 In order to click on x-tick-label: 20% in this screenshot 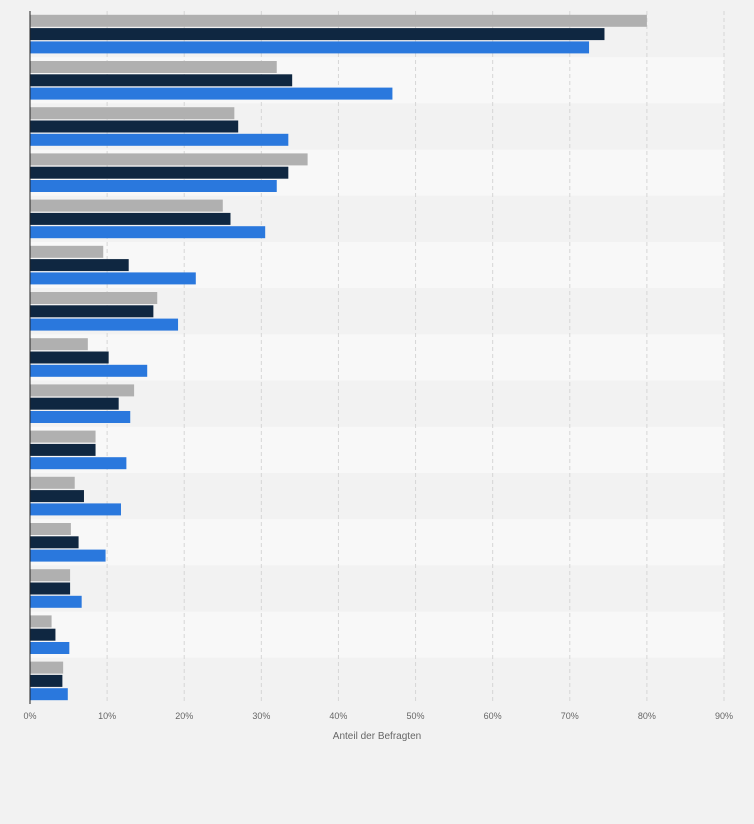, I will do `click(184, 716)`.